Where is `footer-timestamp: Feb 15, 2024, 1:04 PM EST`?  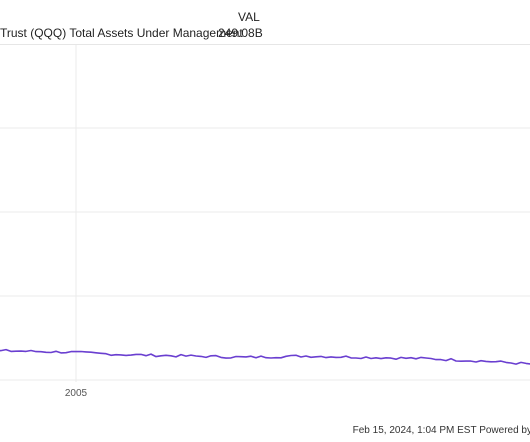 footer-timestamp: Feb 15, 2024, 1:04 PM EST is located at coordinates (414, 430).